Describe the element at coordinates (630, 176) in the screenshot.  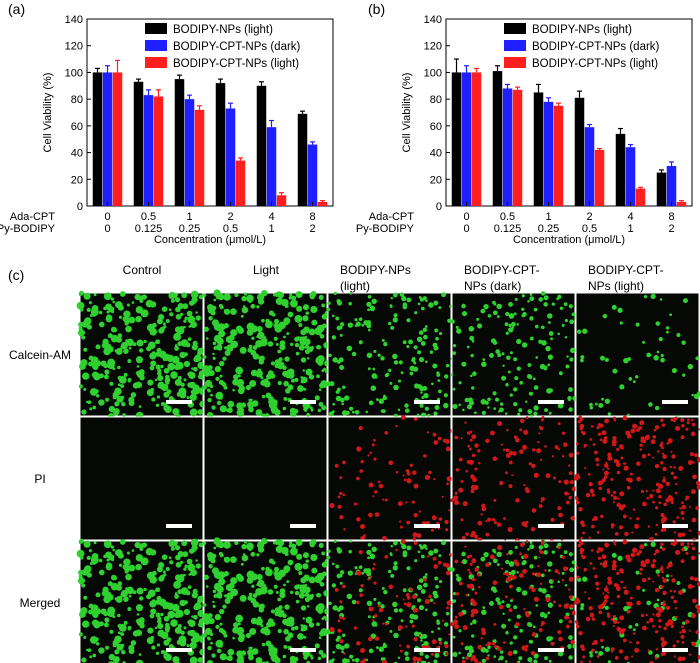
I see `bar` at that location.